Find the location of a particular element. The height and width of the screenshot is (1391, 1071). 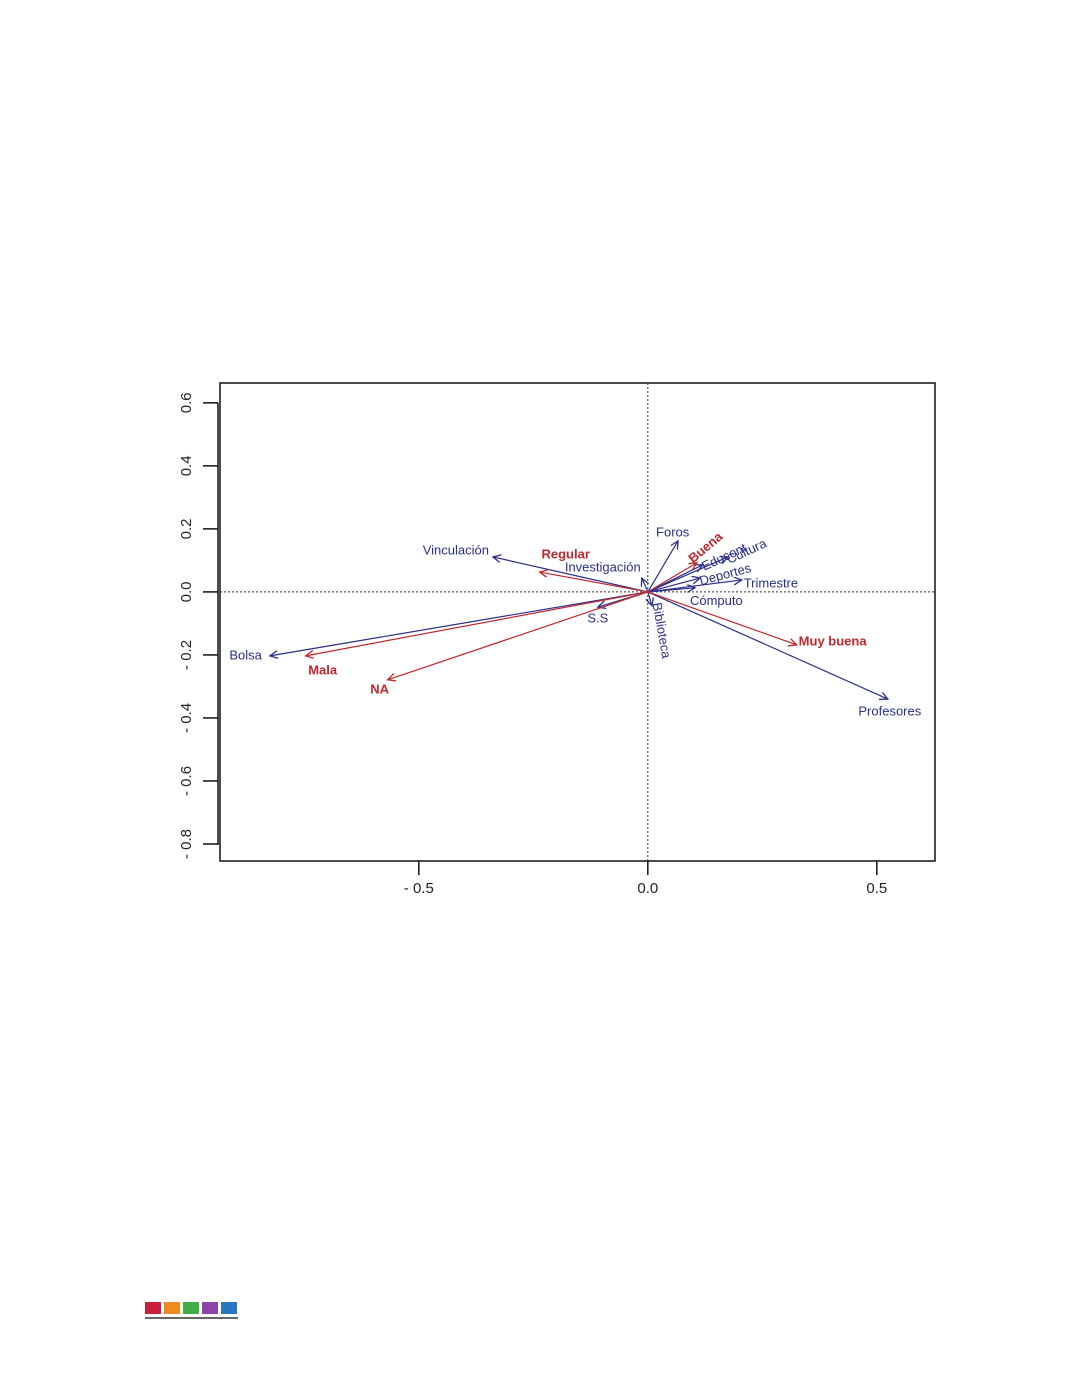

arrow-label: NA is located at coordinates (379, 688).